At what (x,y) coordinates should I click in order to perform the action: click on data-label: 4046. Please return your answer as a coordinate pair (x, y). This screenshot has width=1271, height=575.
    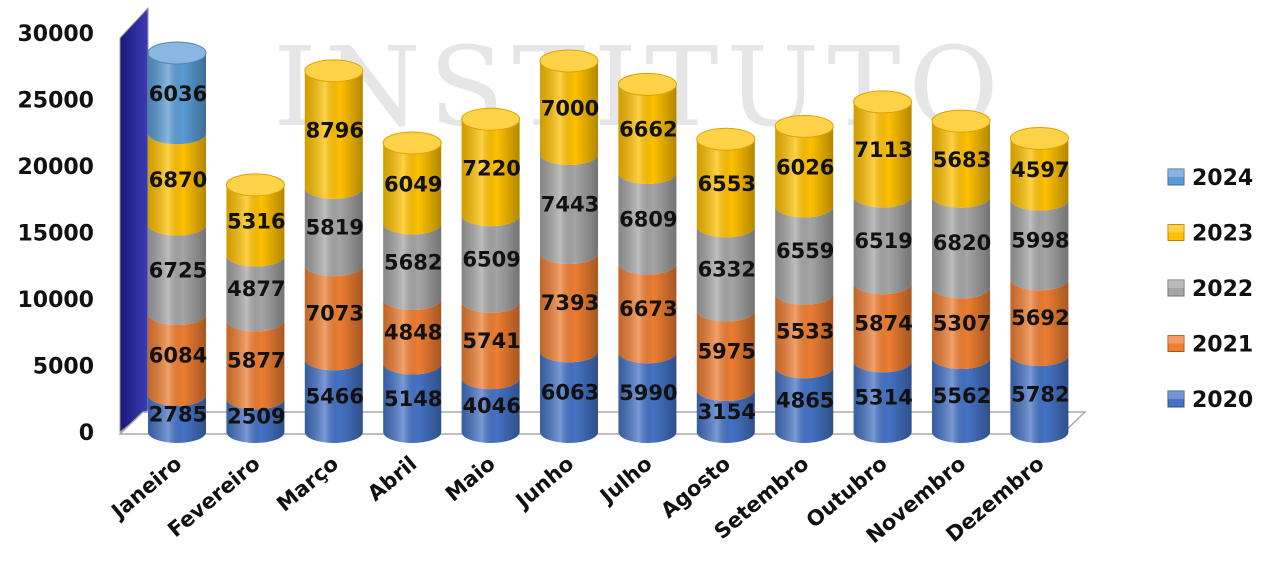
    Looking at the image, I should click on (491, 406).